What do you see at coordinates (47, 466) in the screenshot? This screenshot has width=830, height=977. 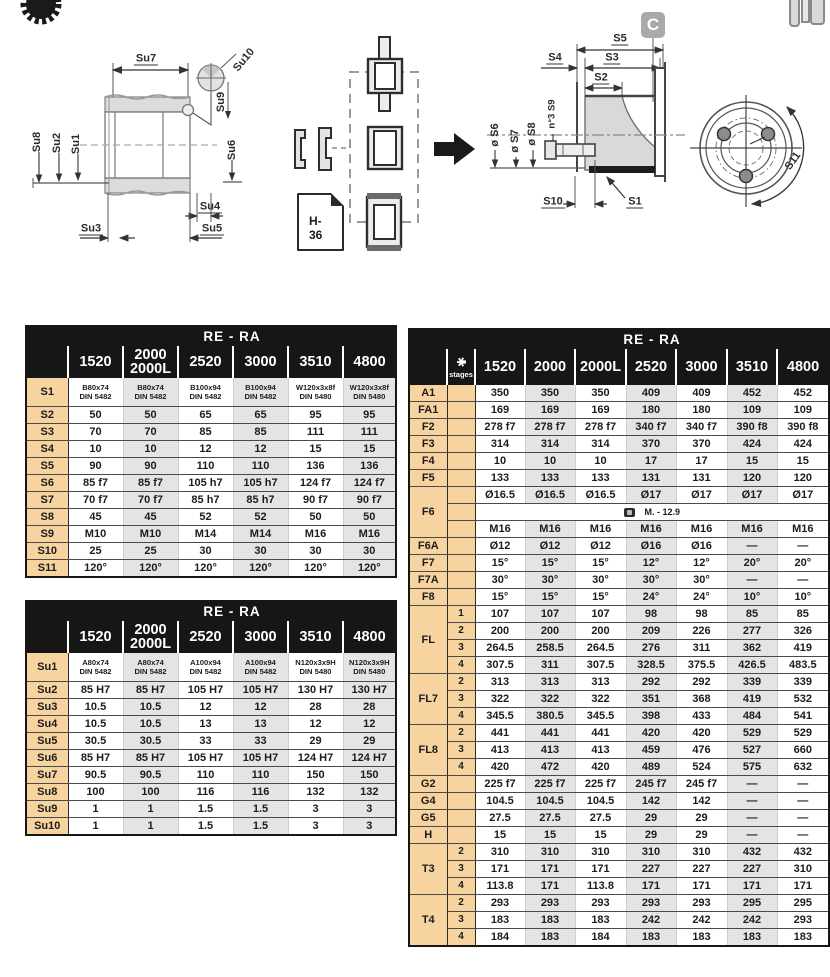 I see `row-label: S5` at bounding box center [47, 466].